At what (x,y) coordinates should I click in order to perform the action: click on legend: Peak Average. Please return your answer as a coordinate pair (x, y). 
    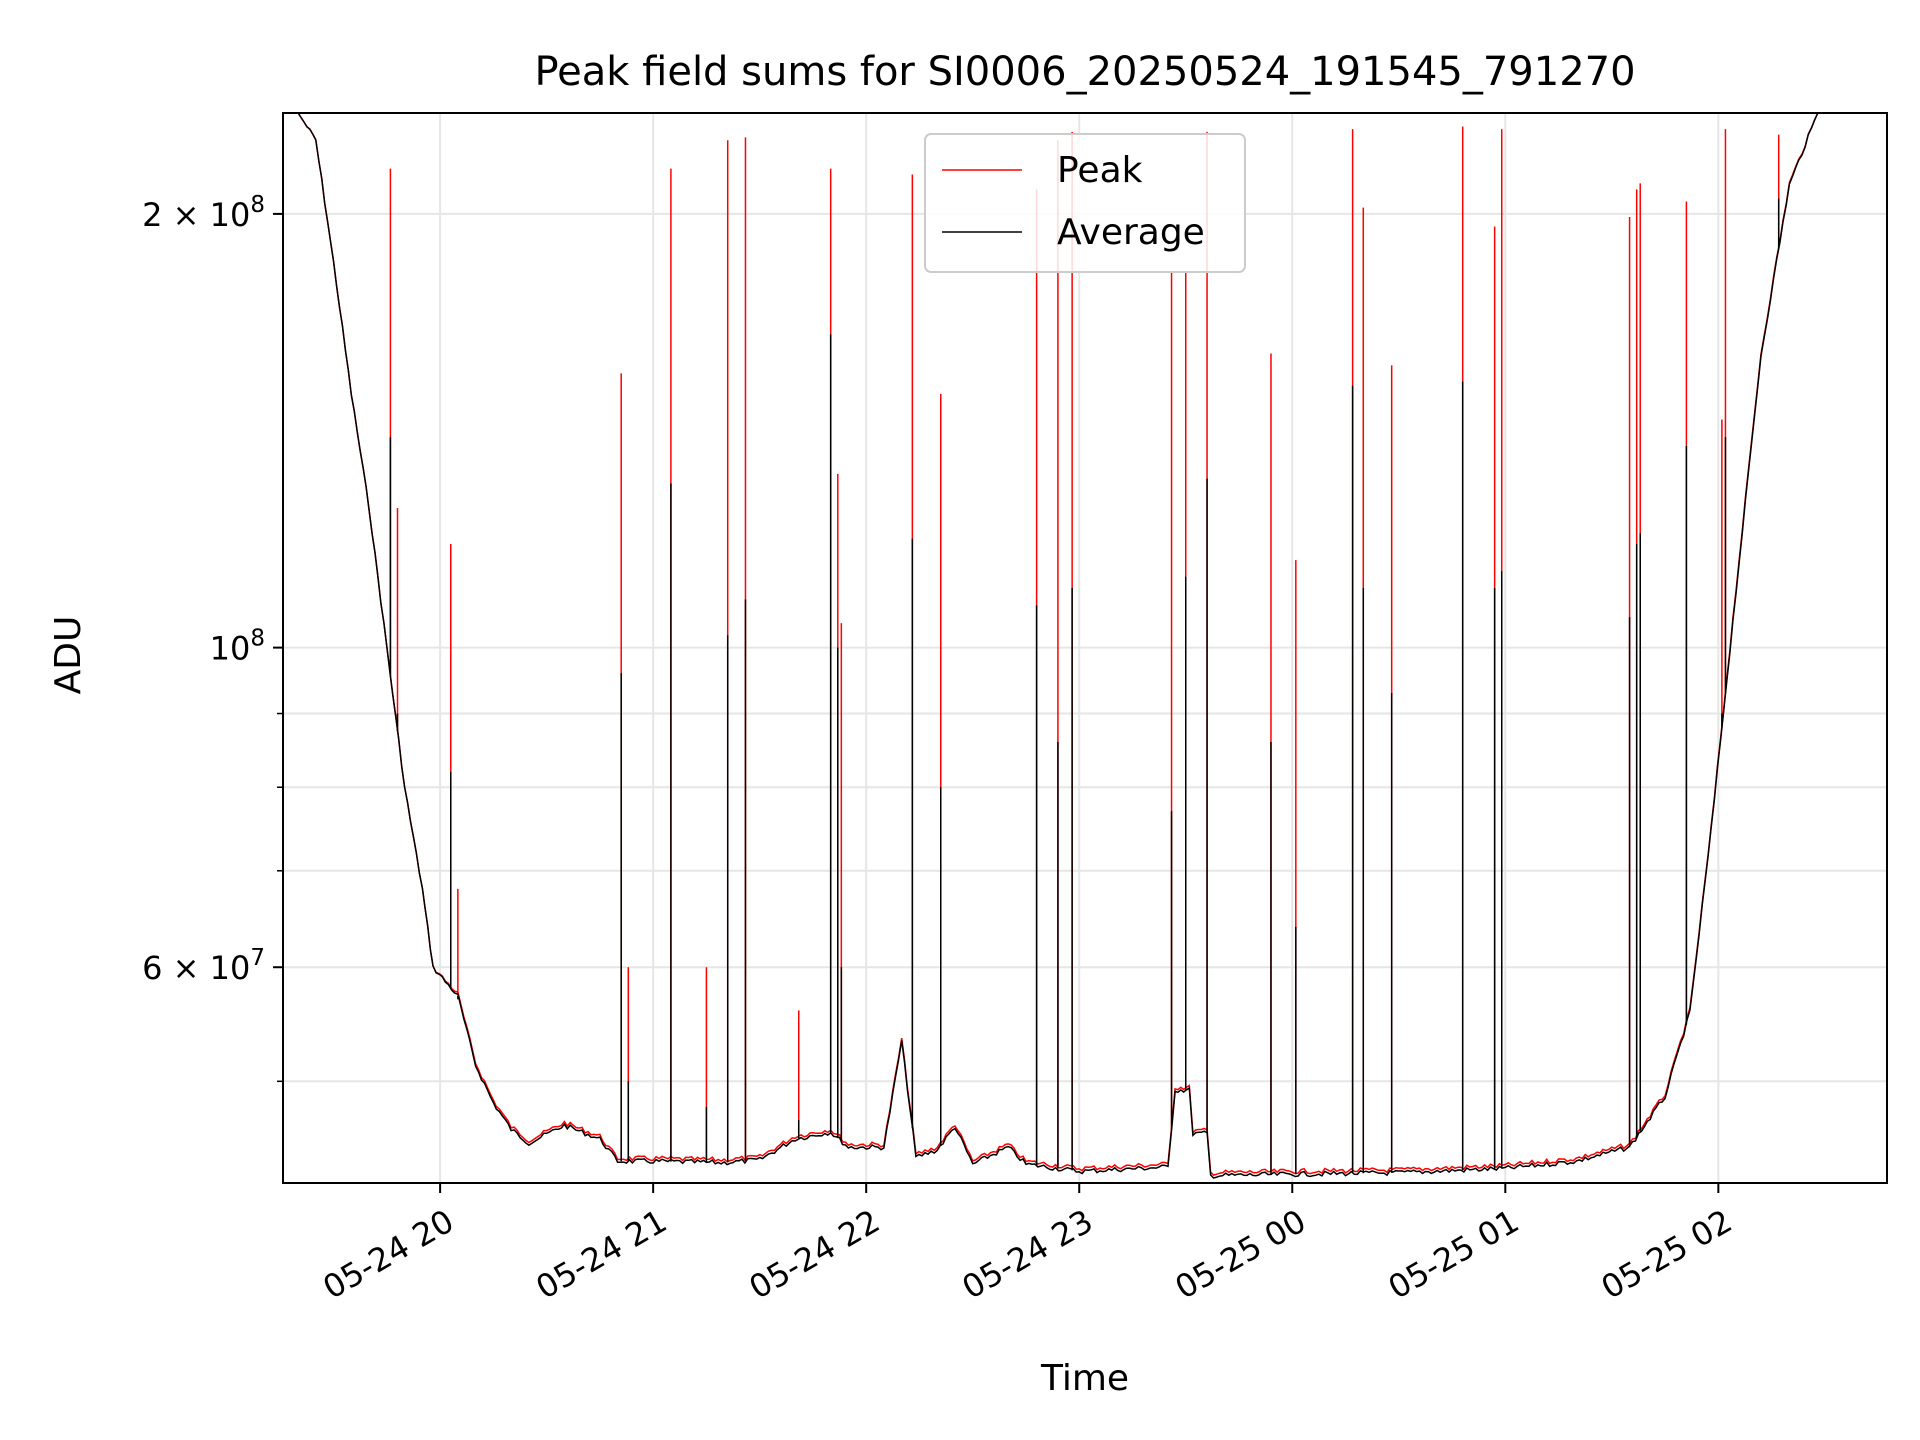
    Looking at the image, I should click on (1085, 203).